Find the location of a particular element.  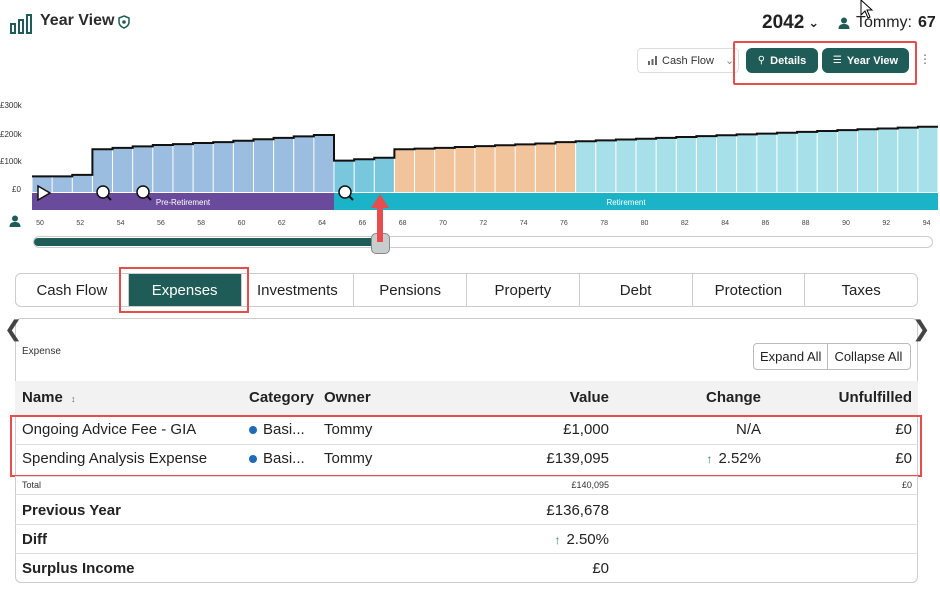

tab-property: Property is located at coordinates (523, 290).